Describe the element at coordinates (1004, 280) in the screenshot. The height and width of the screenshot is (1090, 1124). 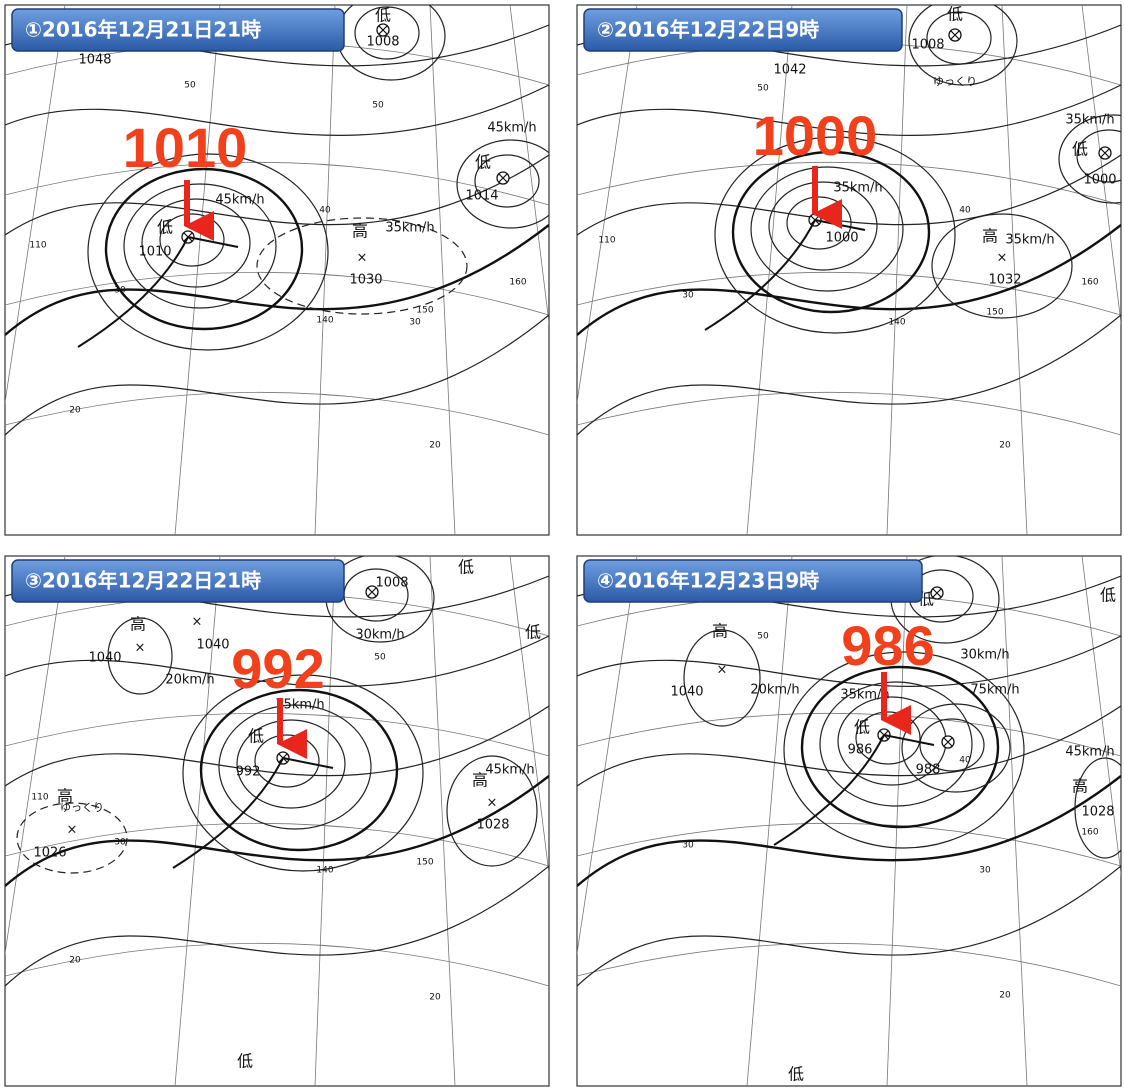
I see `map-label: 1032` at that location.